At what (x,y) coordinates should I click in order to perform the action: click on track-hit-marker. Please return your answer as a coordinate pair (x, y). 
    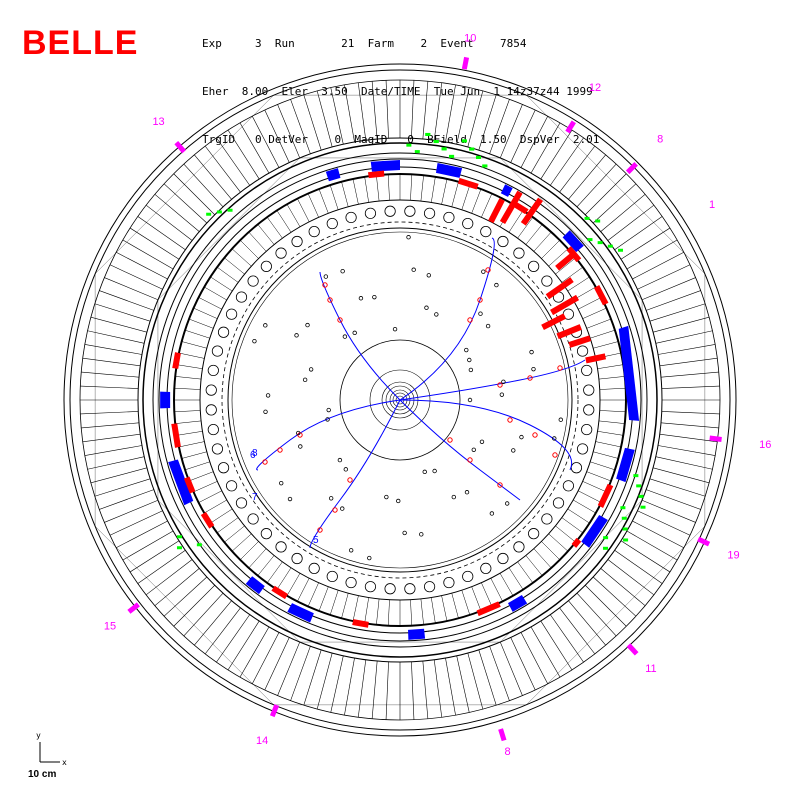
    Looking at the image, I should click on (265, 462).